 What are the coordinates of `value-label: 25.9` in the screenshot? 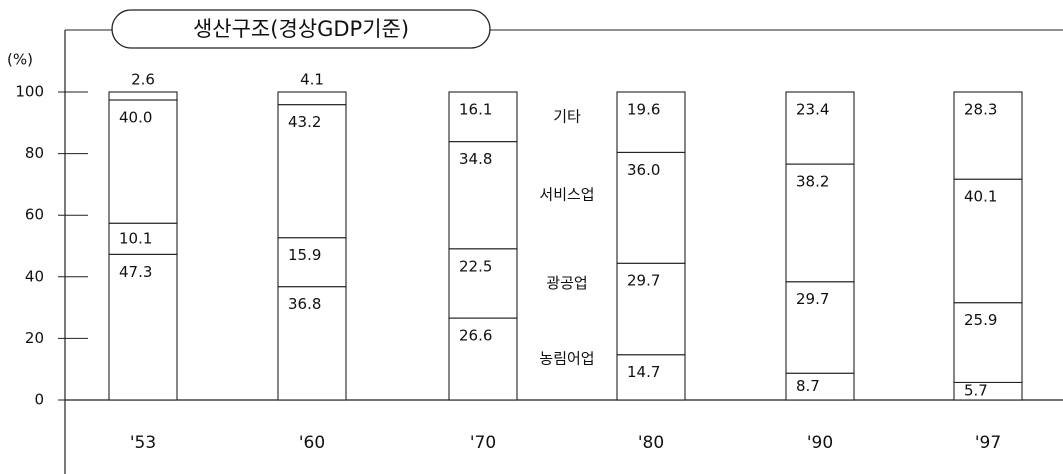 It's located at (980, 320).